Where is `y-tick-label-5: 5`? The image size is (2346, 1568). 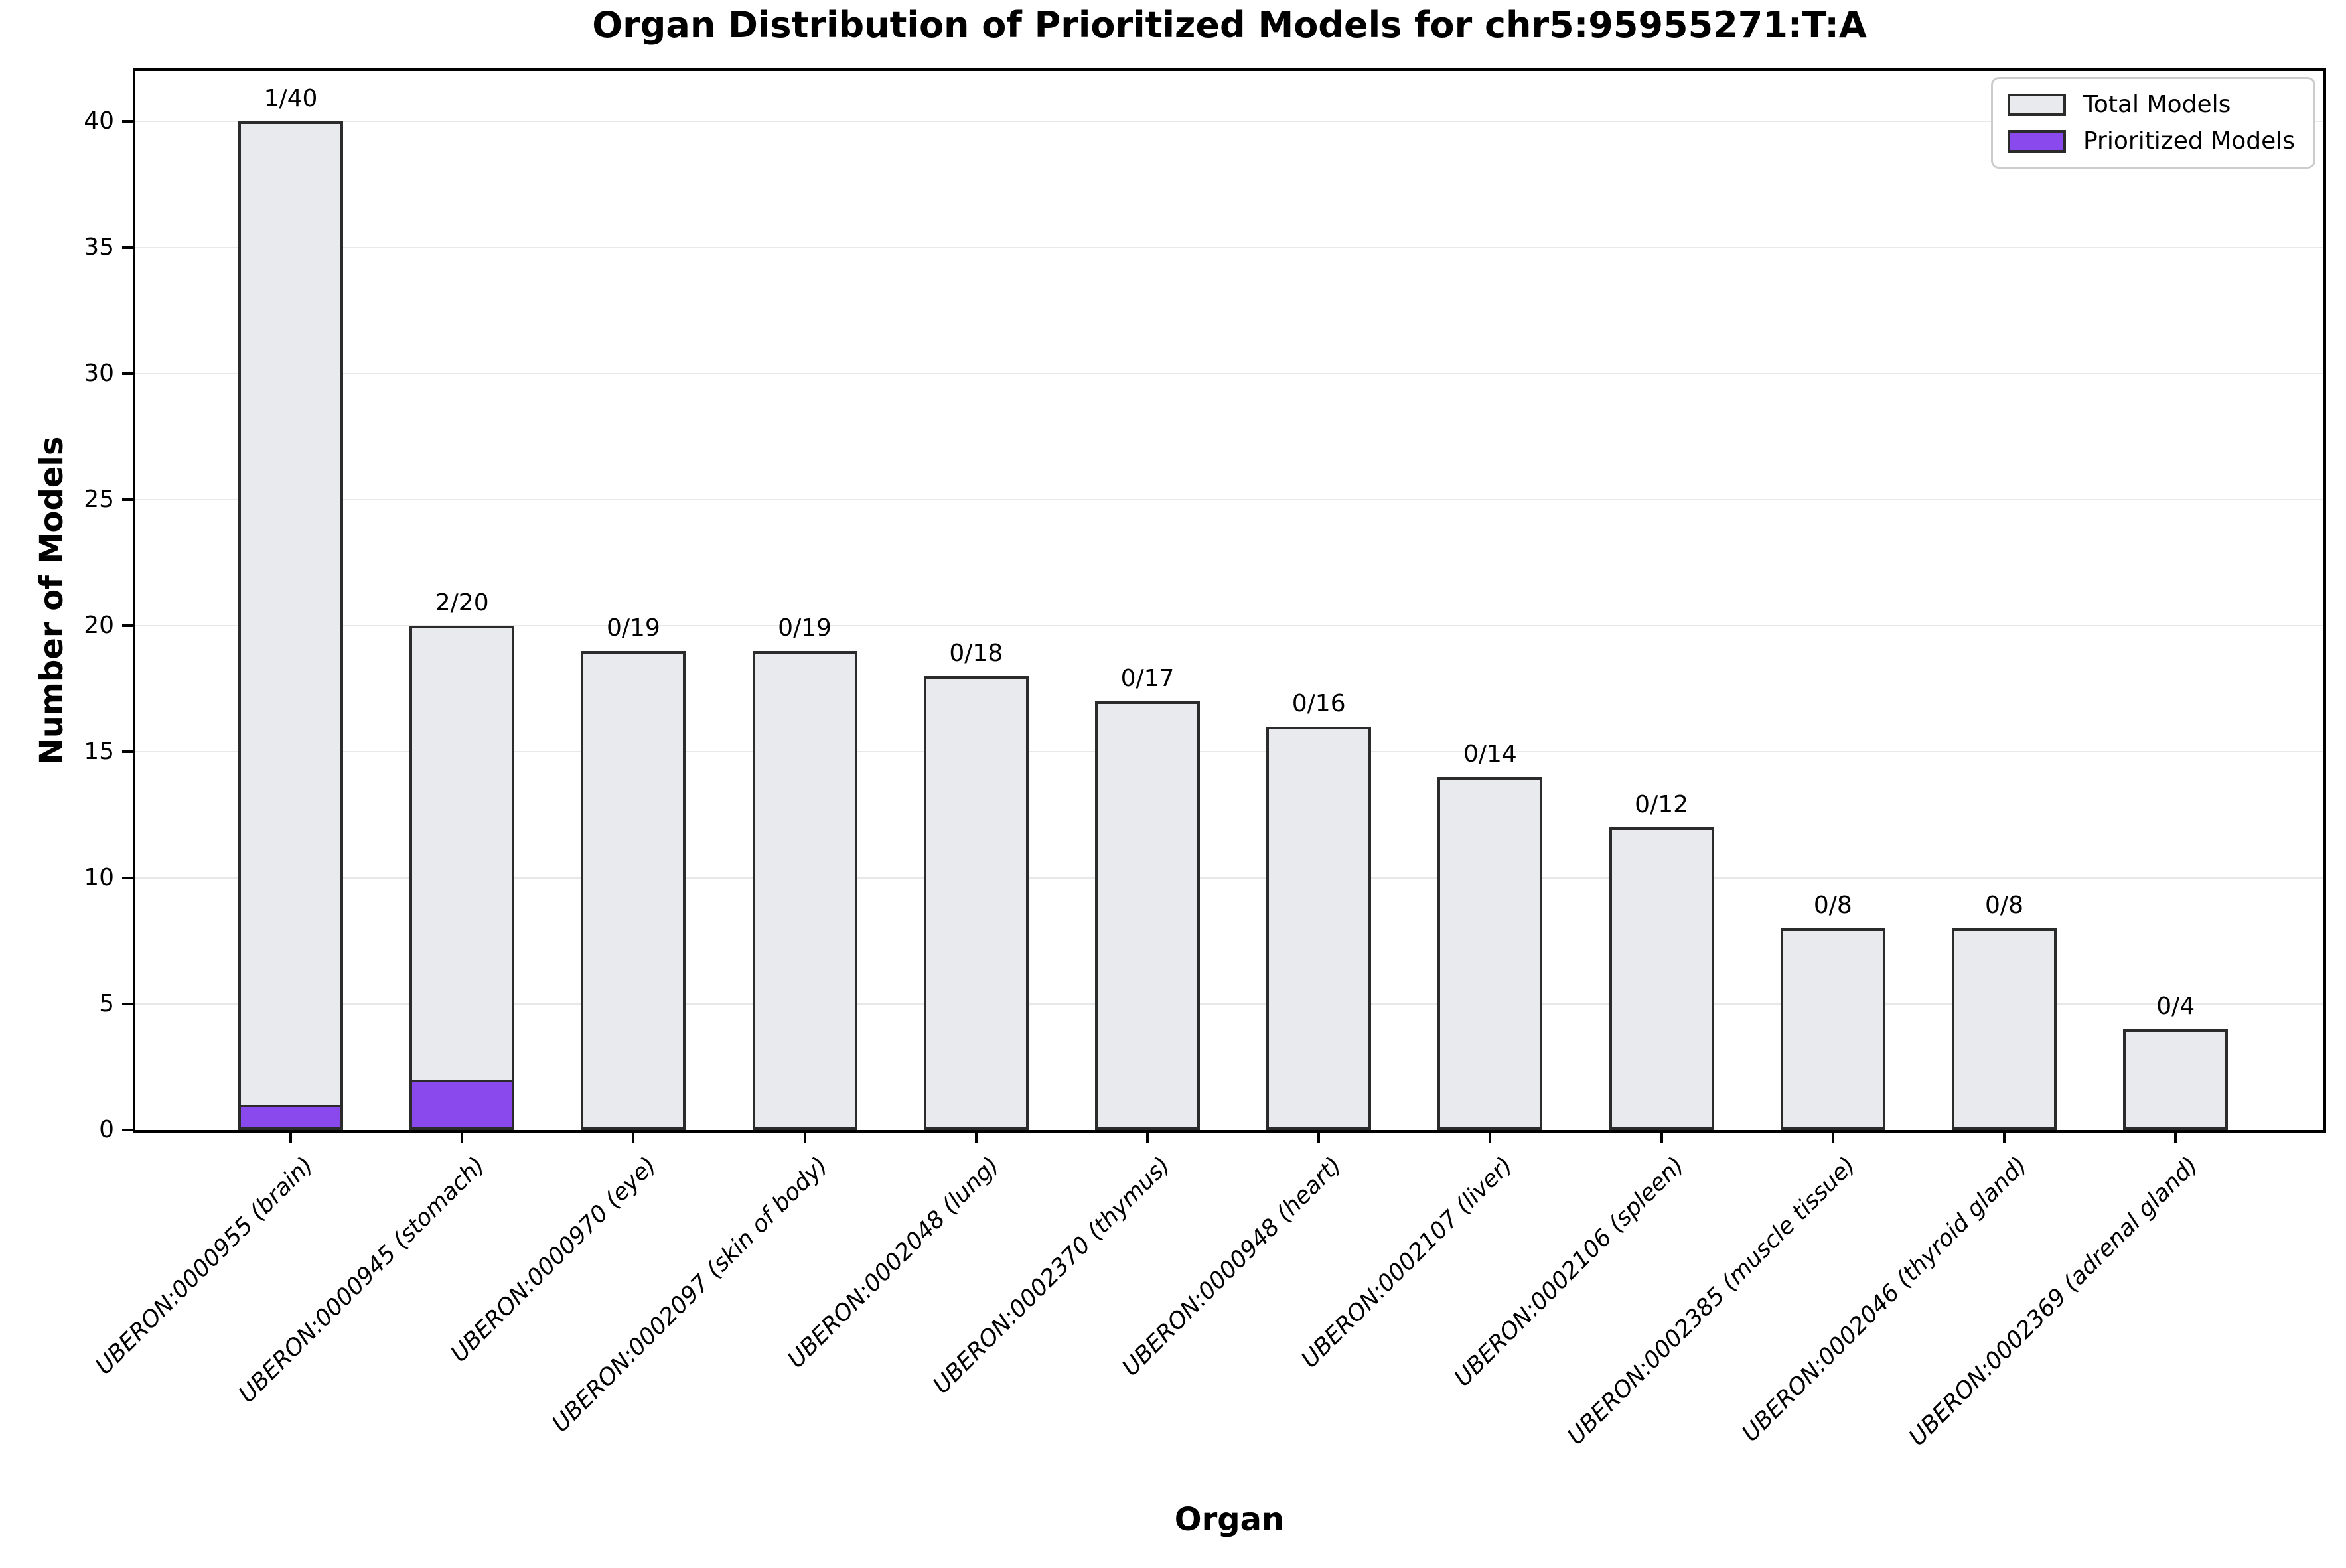
y-tick-label-5: 5 is located at coordinates (106, 1003).